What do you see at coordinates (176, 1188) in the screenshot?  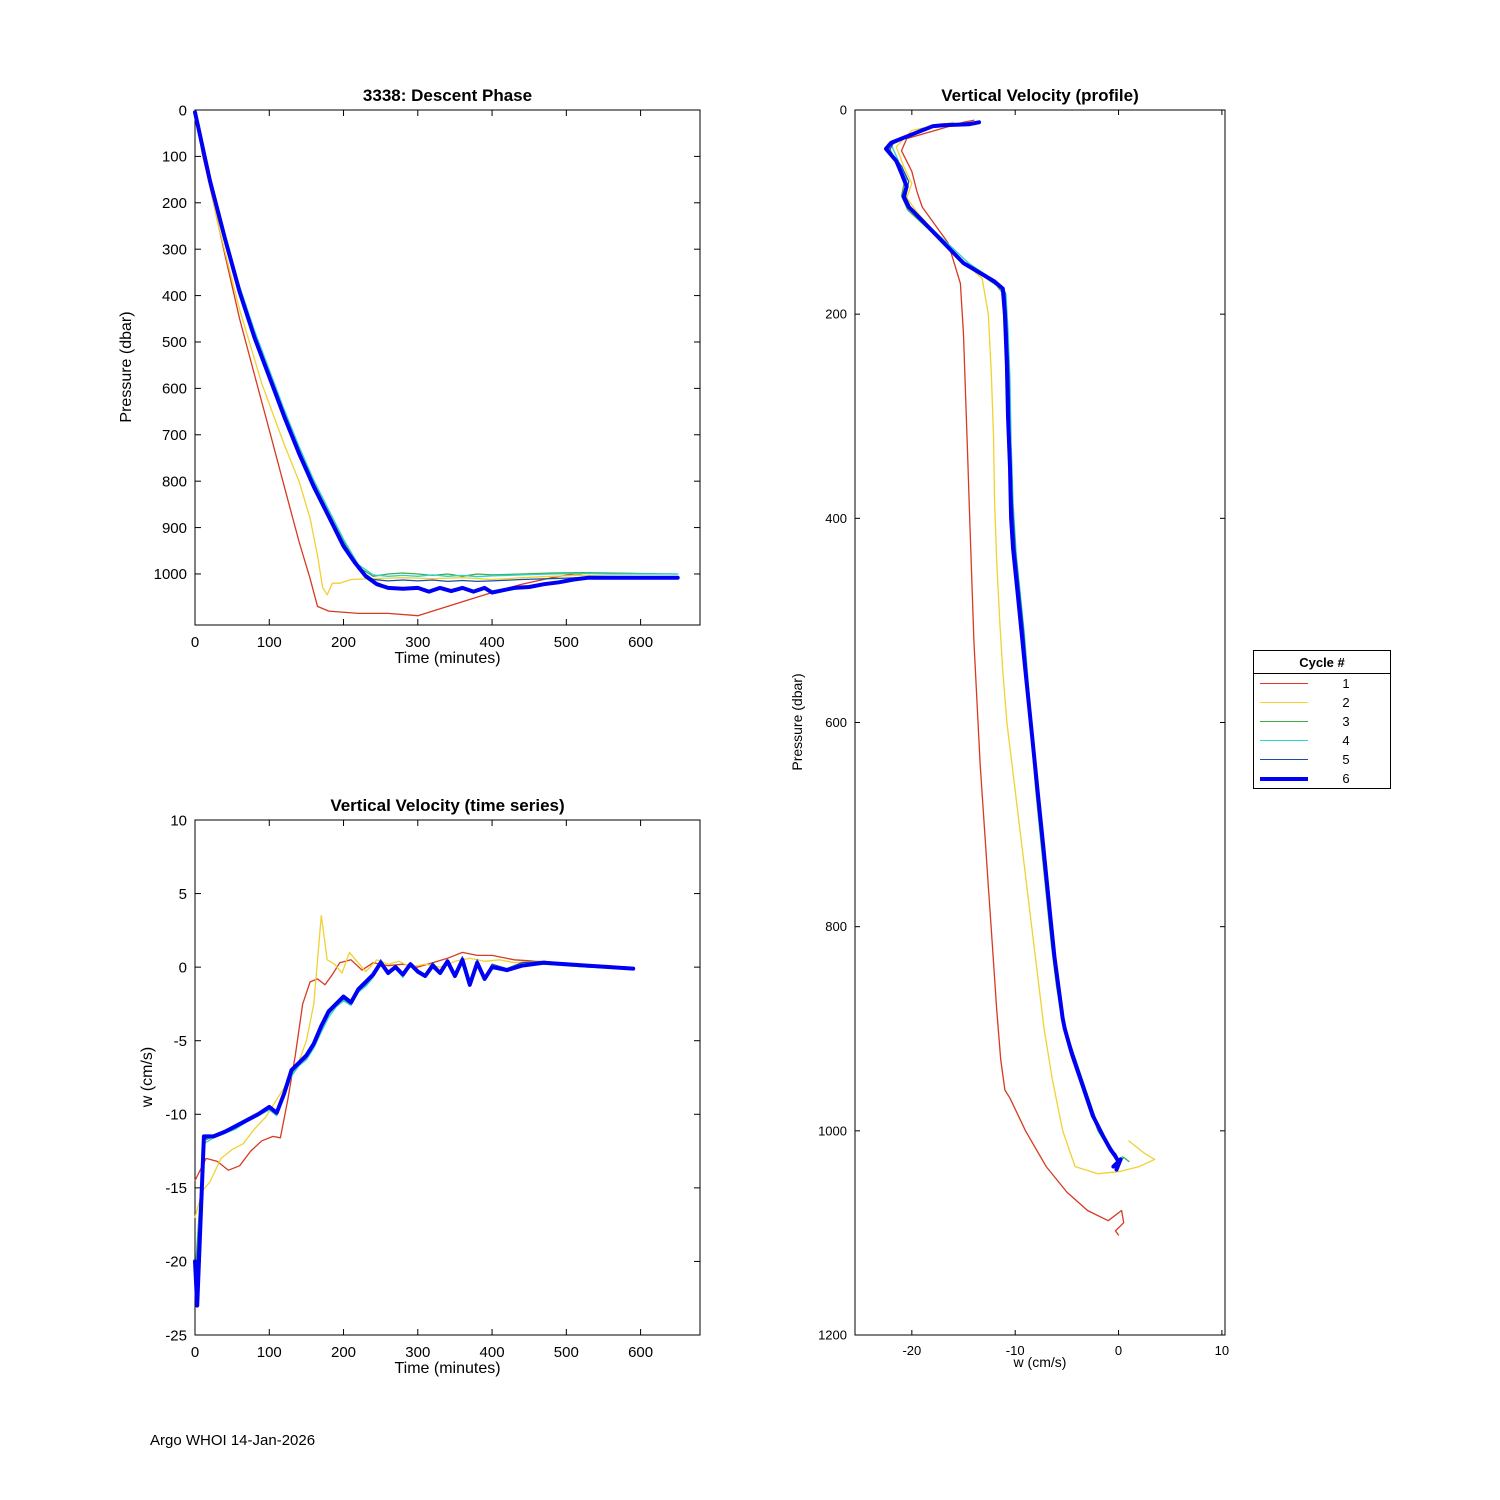 I see `svg-text: -15` at bounding box center [176, 1188].